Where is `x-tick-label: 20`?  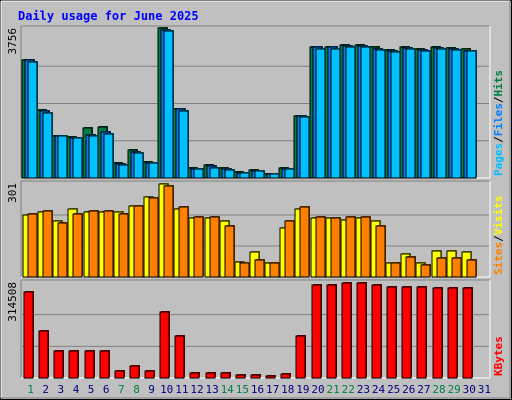
x-tick-label: 20 is located at coordinates (317, 389).